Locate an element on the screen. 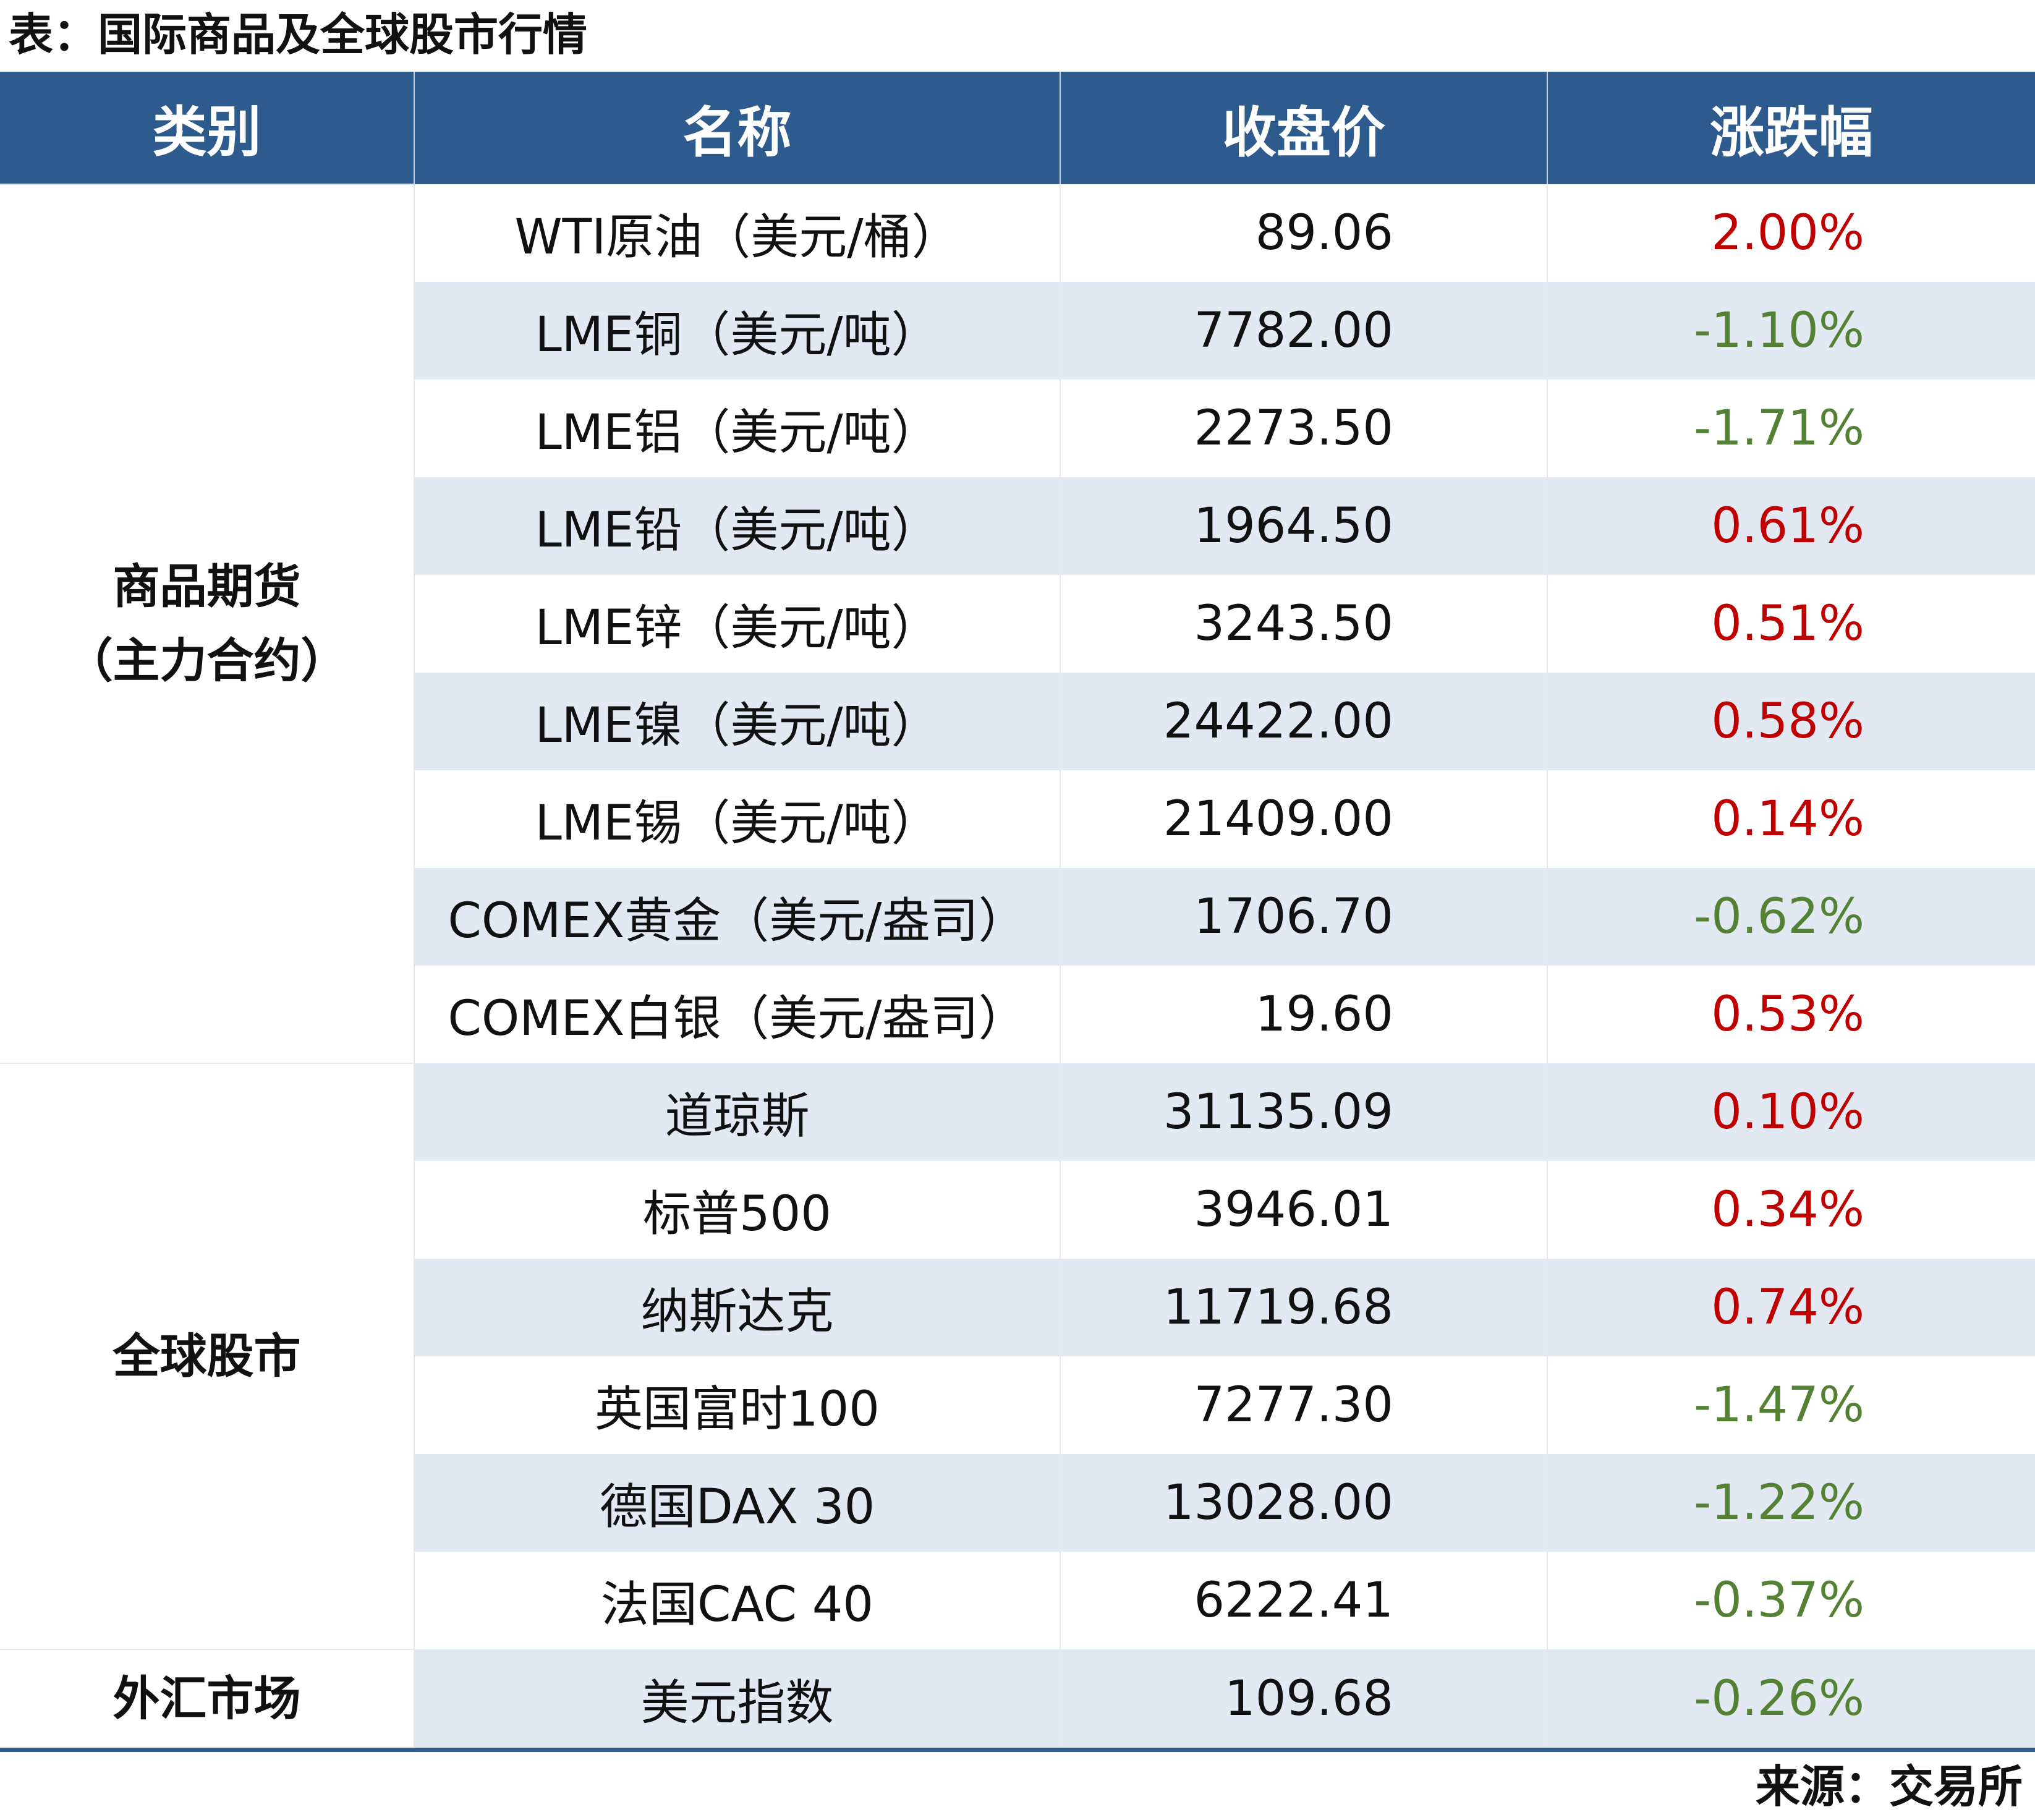 The image size is (2035, 1820). category-cell: 商品期货 （主力合约） is located at coordinates (207, 623).